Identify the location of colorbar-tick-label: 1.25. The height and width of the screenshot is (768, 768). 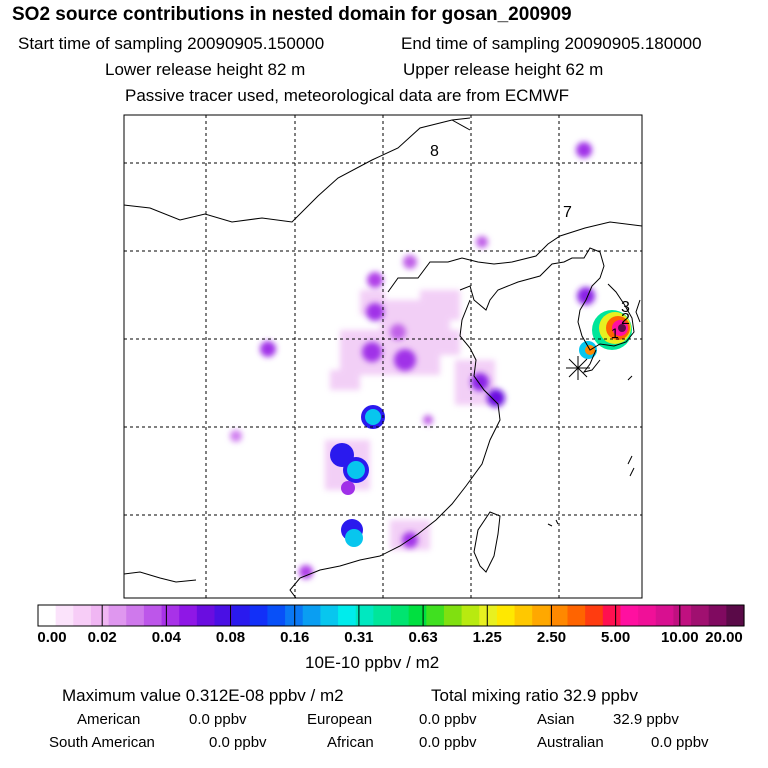
(487, 637).